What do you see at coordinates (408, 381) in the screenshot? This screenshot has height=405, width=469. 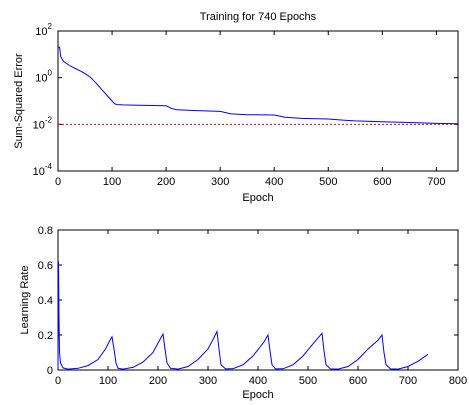 I see `lr-x-tick-label: 700` at bounding box center [408, 381].